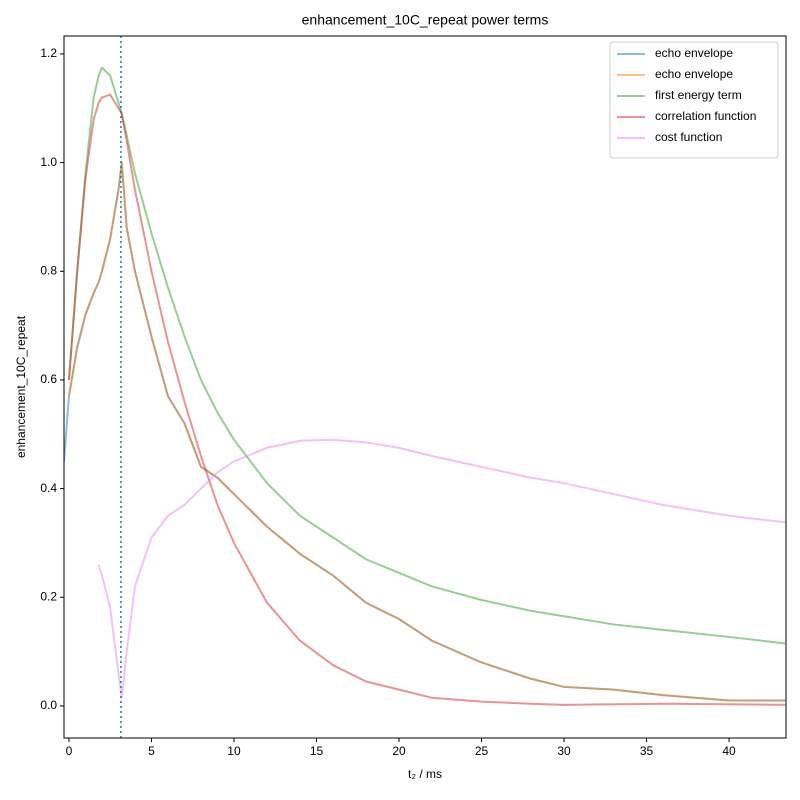 This screenshot has width=800, height=800. Describe the element at coordinates (48, 379) in the screenshot. I see `y-tick-label: 0.6` at that location.